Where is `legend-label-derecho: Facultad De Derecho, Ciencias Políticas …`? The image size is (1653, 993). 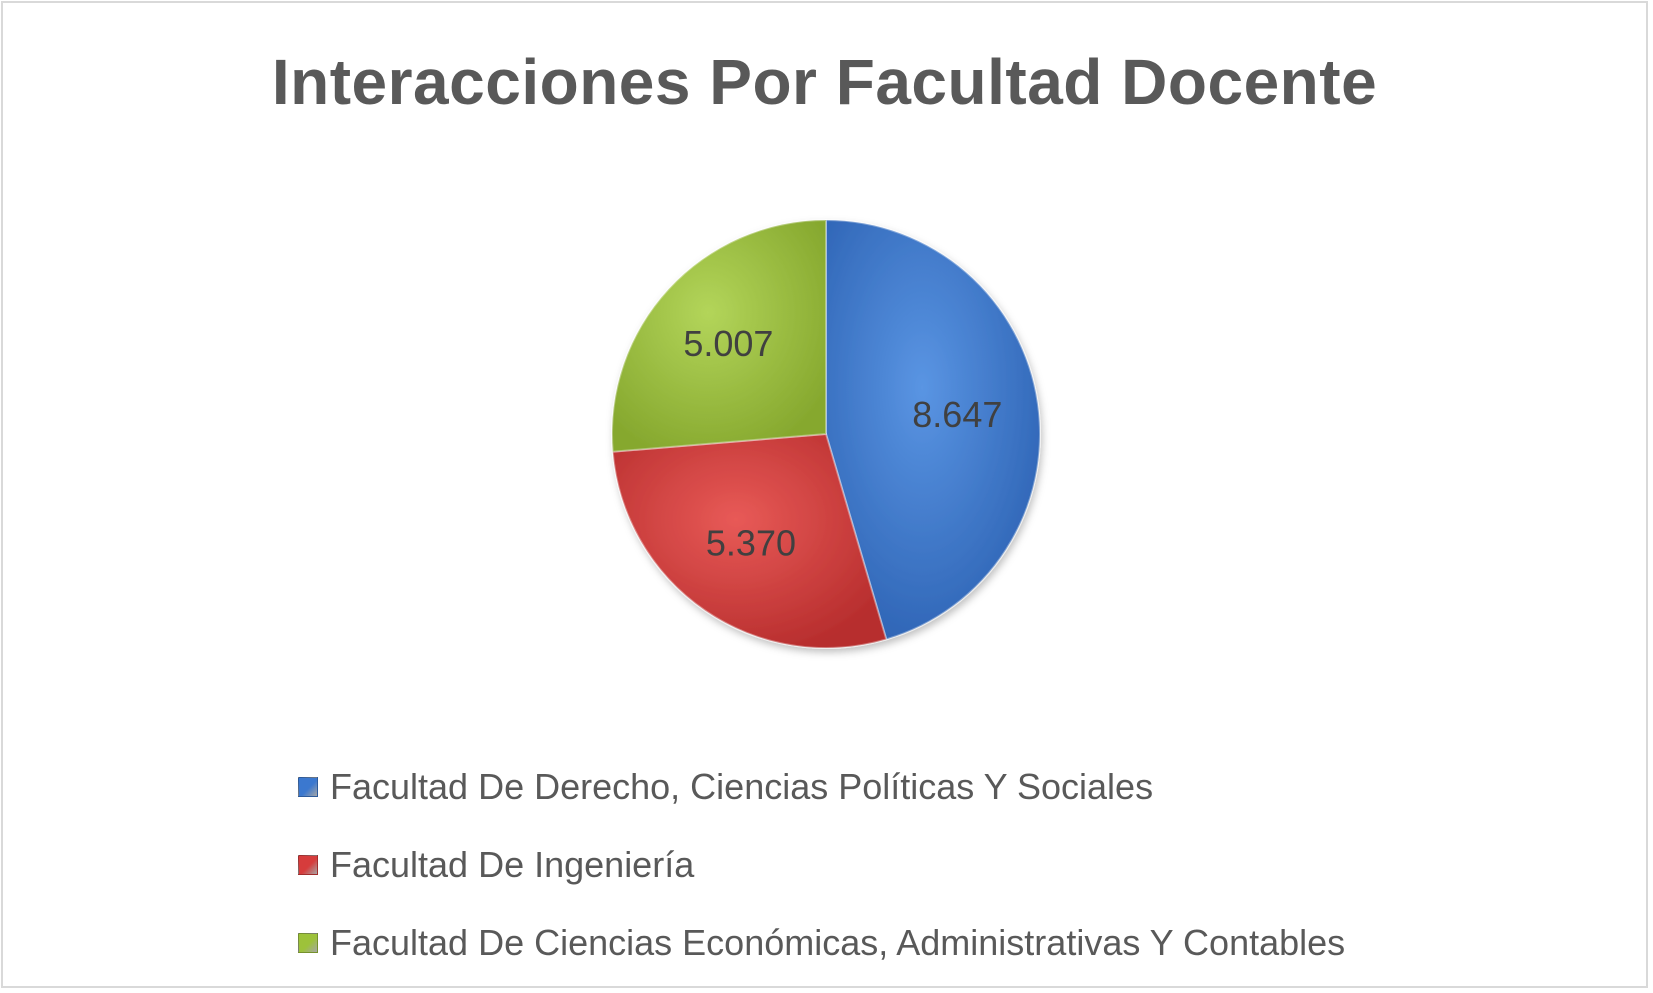 legend-label-derecho: Facultad De Derecho, Ciencias Políticas … is located at coordinates (742, 786).